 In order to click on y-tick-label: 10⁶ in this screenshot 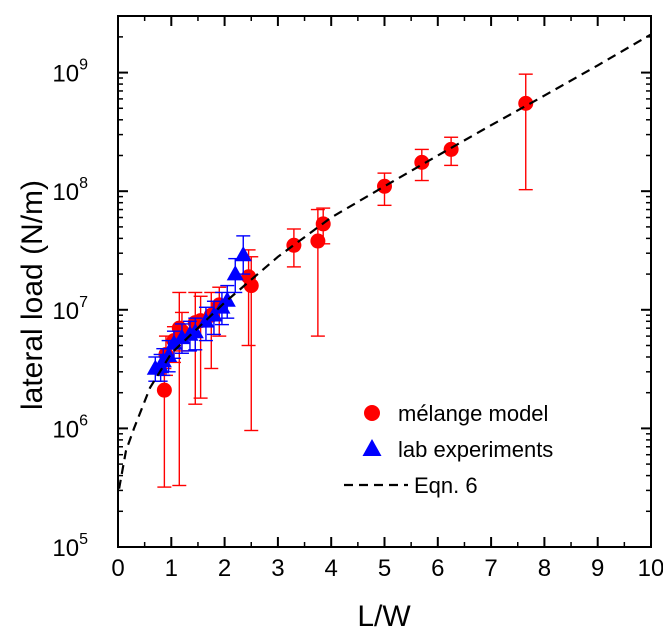, I will do `click(70, 427)`.